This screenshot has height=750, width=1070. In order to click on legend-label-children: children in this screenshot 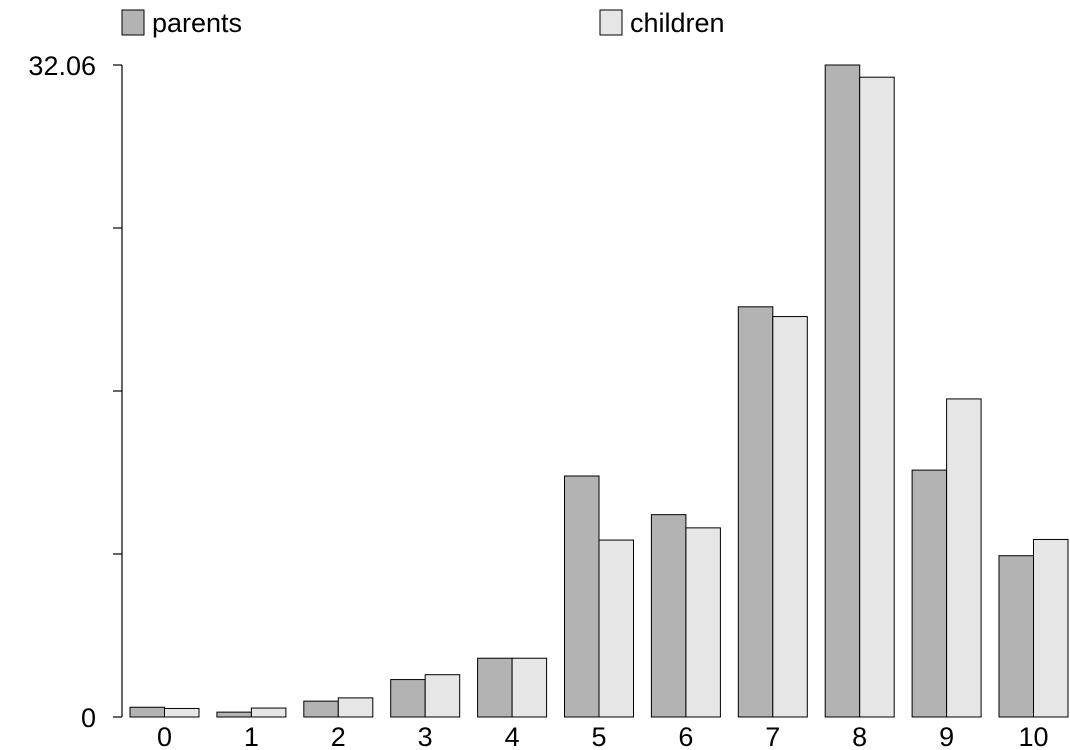, I will do `click(677, 23)`.